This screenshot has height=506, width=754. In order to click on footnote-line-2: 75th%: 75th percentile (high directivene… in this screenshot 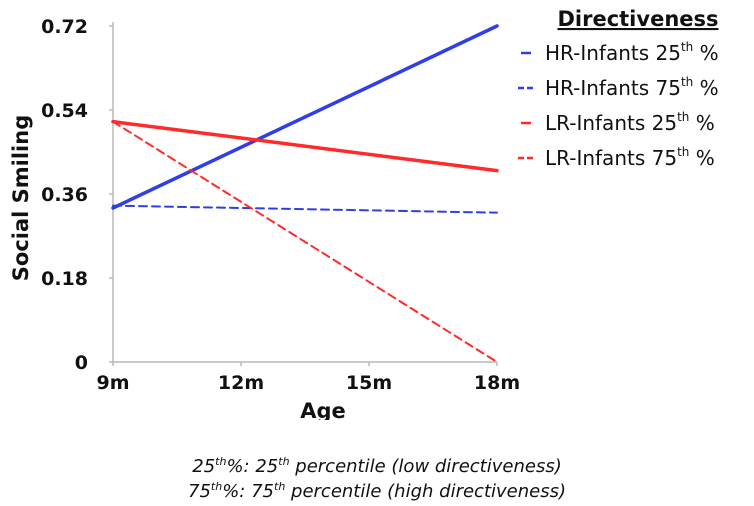, I will do `click(377, 489)`.